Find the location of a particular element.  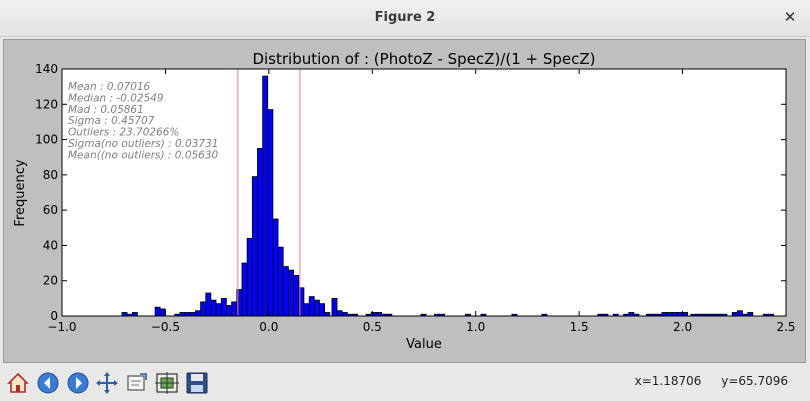

home-icon is located at coordinates (17, 382).